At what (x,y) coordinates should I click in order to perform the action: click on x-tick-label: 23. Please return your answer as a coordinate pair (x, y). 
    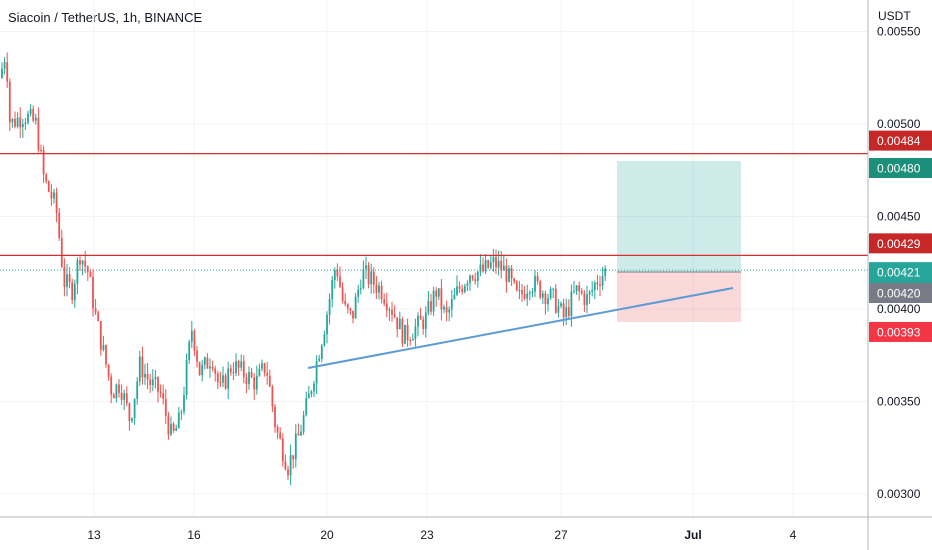
    Looking at the image, I should click on (427, 535).